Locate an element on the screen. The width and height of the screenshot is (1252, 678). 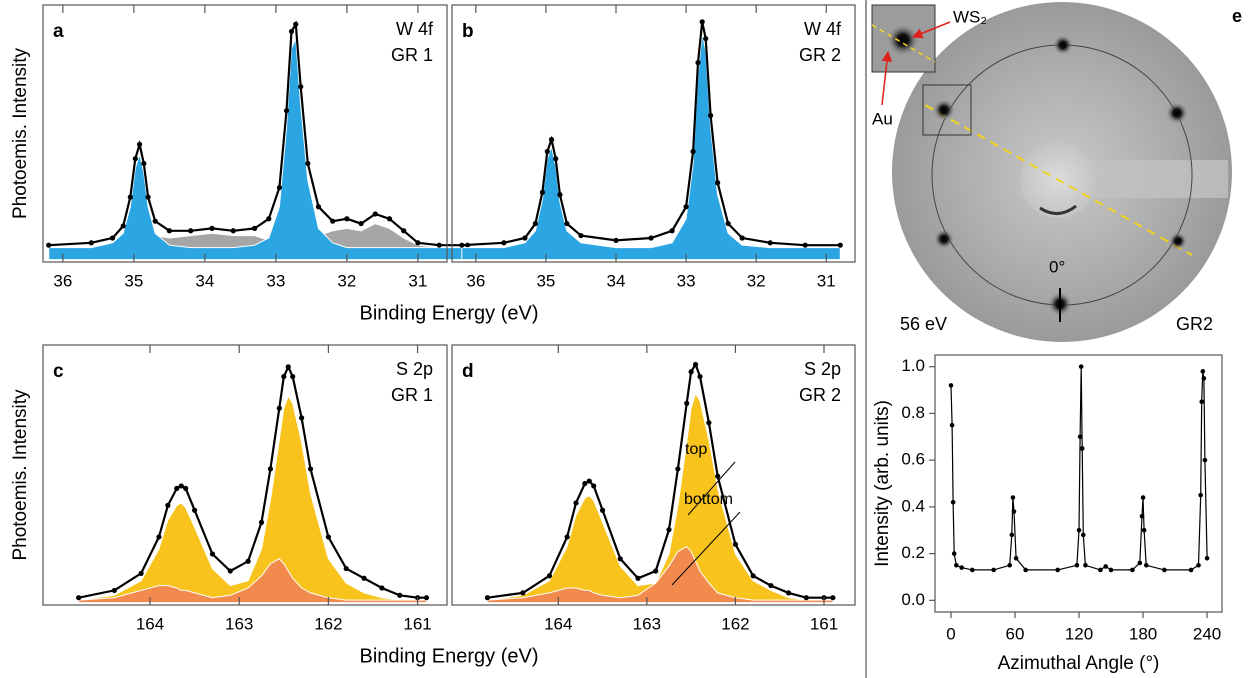
zoom-box is located at coordinates (947, 110).